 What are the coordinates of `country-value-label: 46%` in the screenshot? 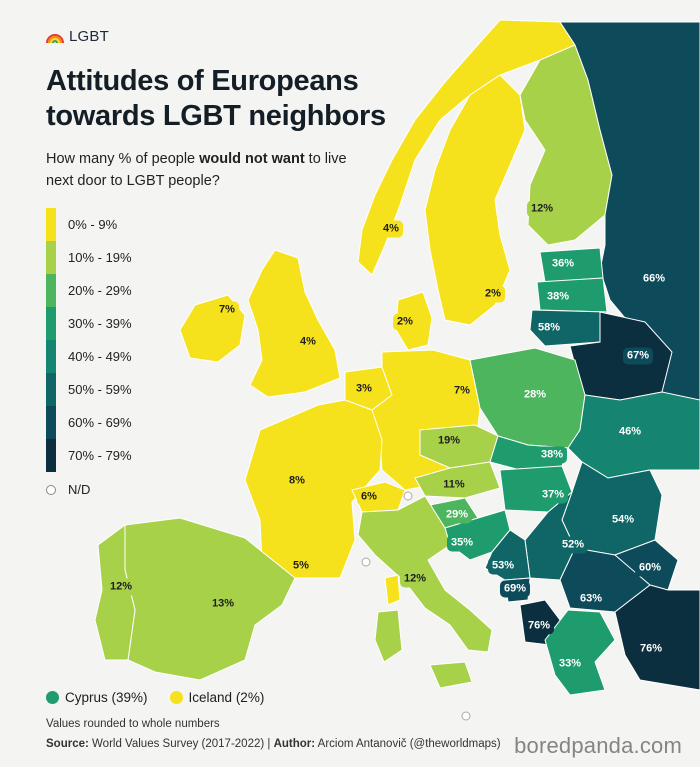 It's located at (630, 432).